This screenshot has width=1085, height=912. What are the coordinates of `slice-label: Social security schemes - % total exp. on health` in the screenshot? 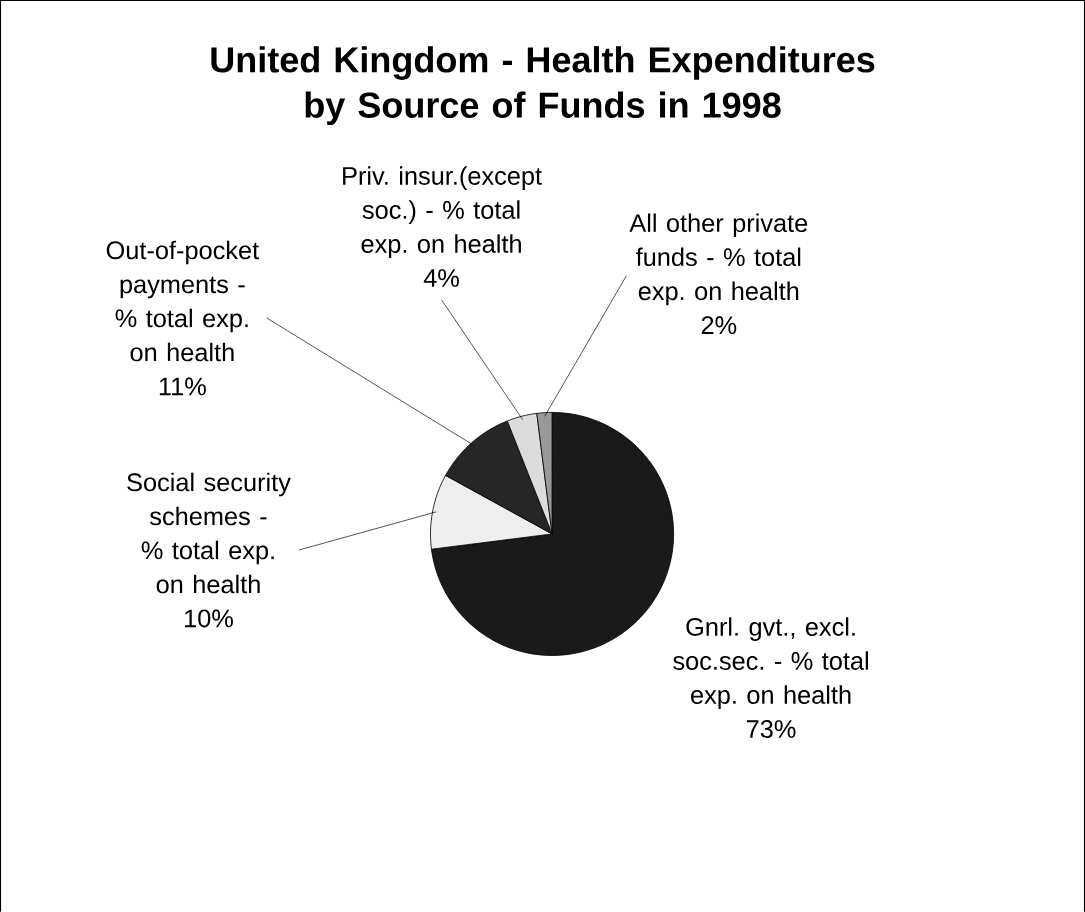 It's located at (209, 533).